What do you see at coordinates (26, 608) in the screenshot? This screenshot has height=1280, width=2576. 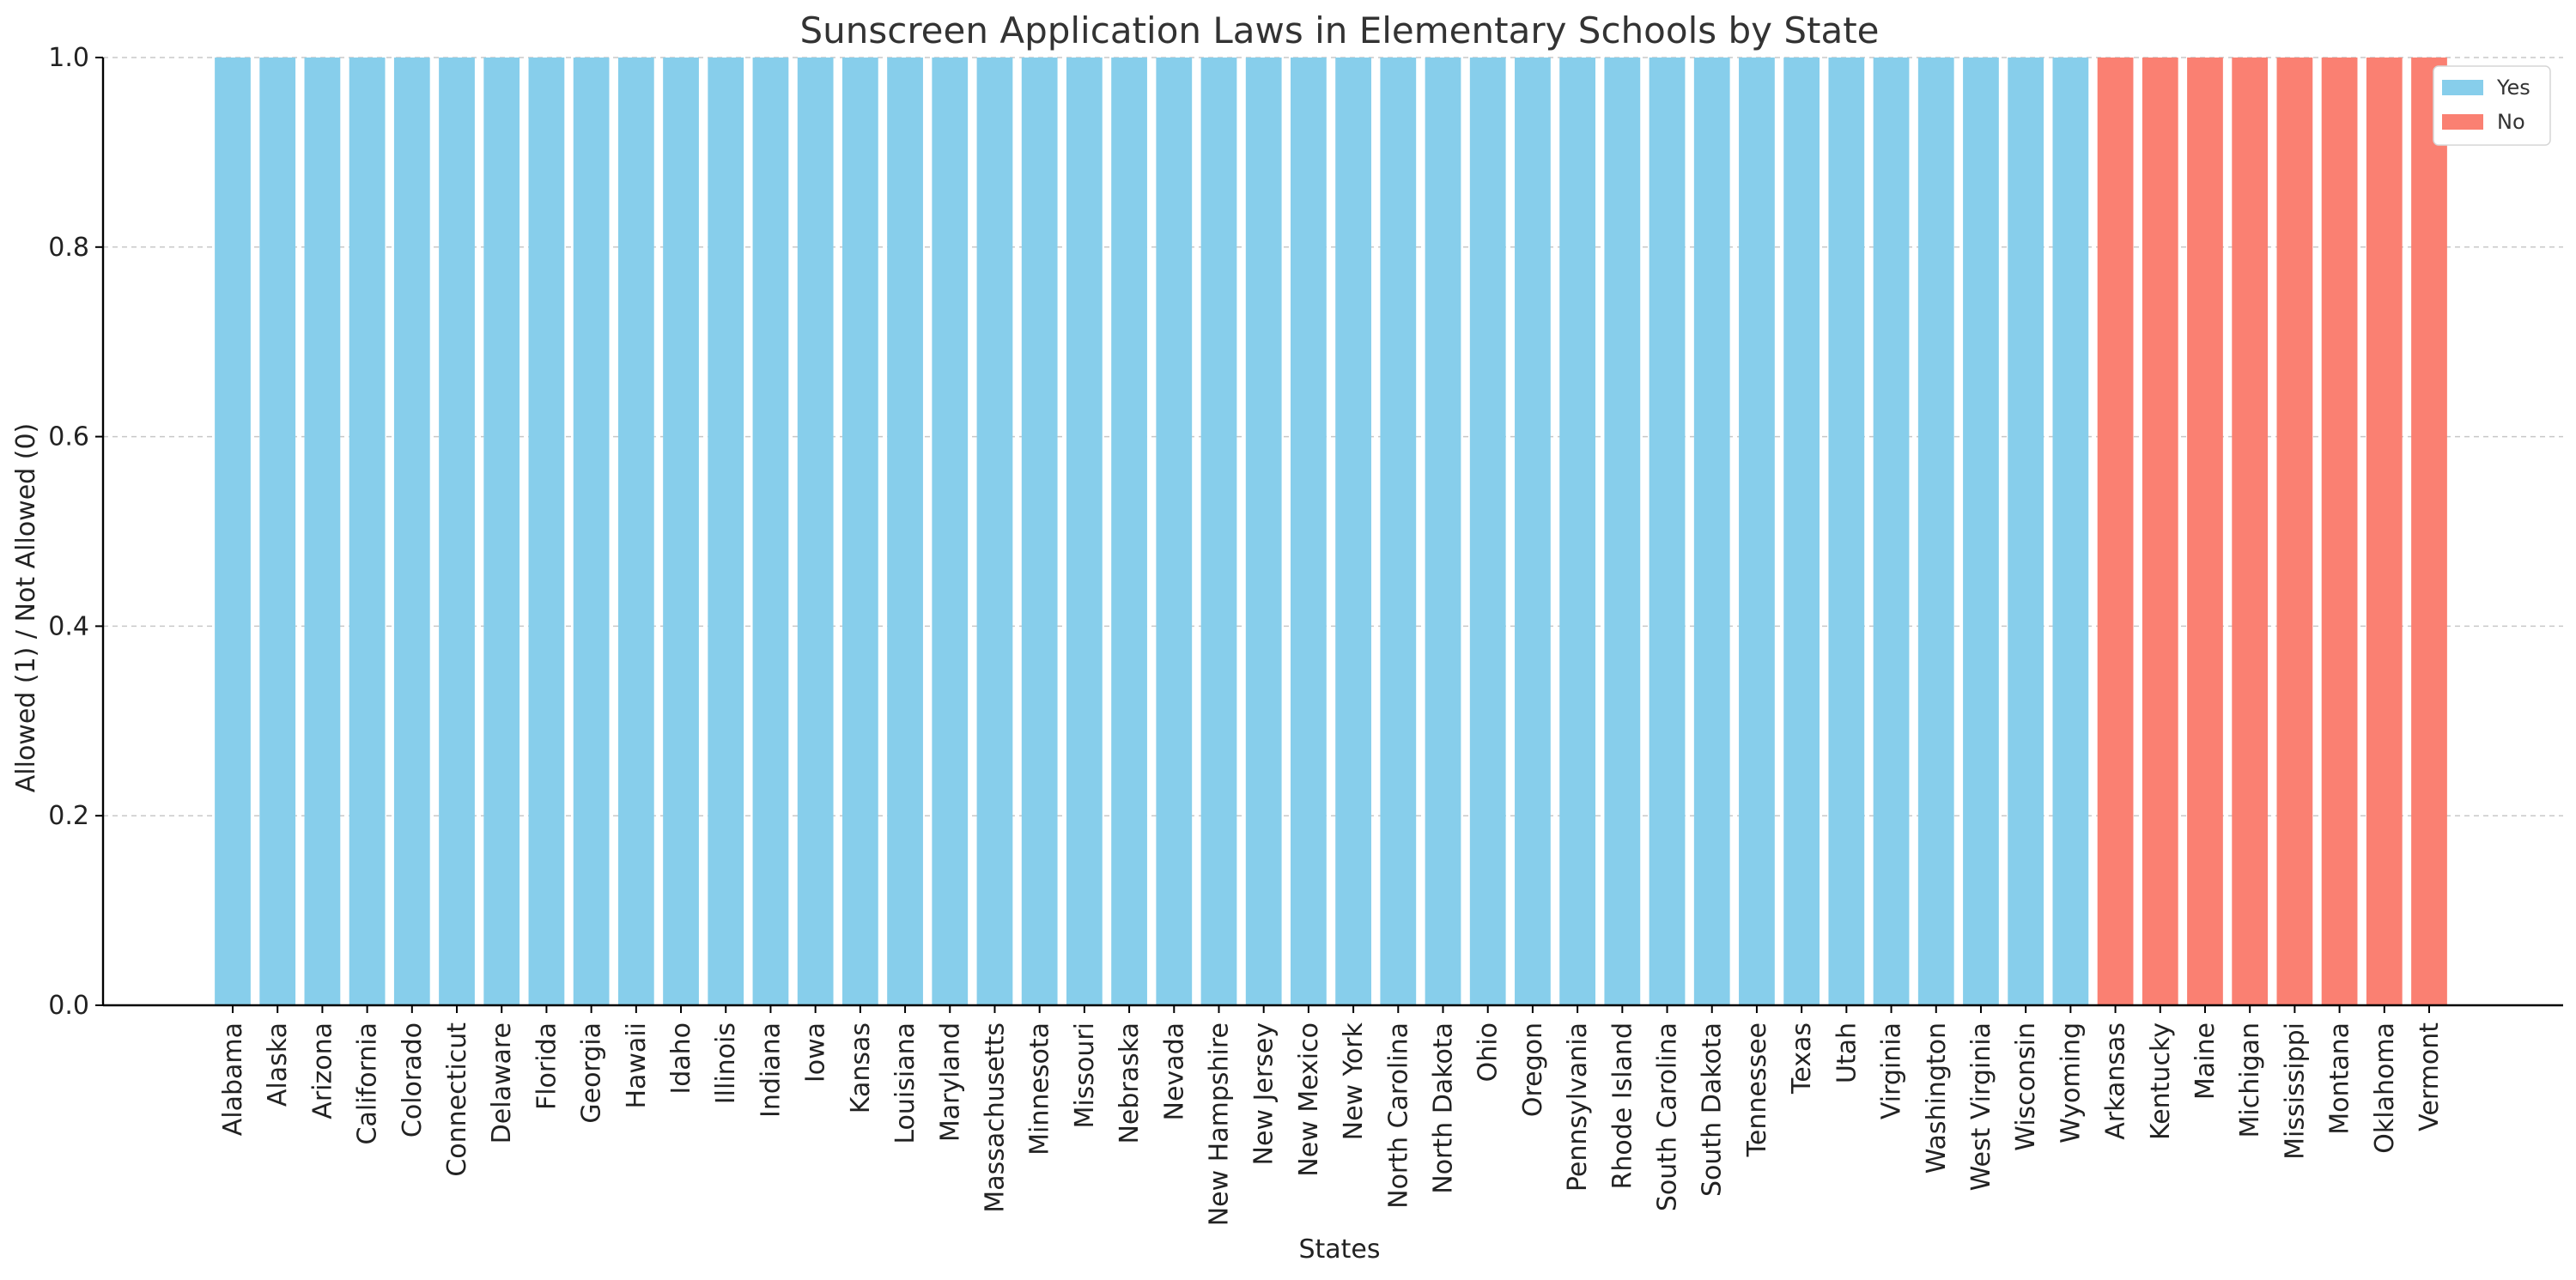 I see `y-axis-label: Allowed (1) / Not Allowed (0)` at bounding box center [26, 608].